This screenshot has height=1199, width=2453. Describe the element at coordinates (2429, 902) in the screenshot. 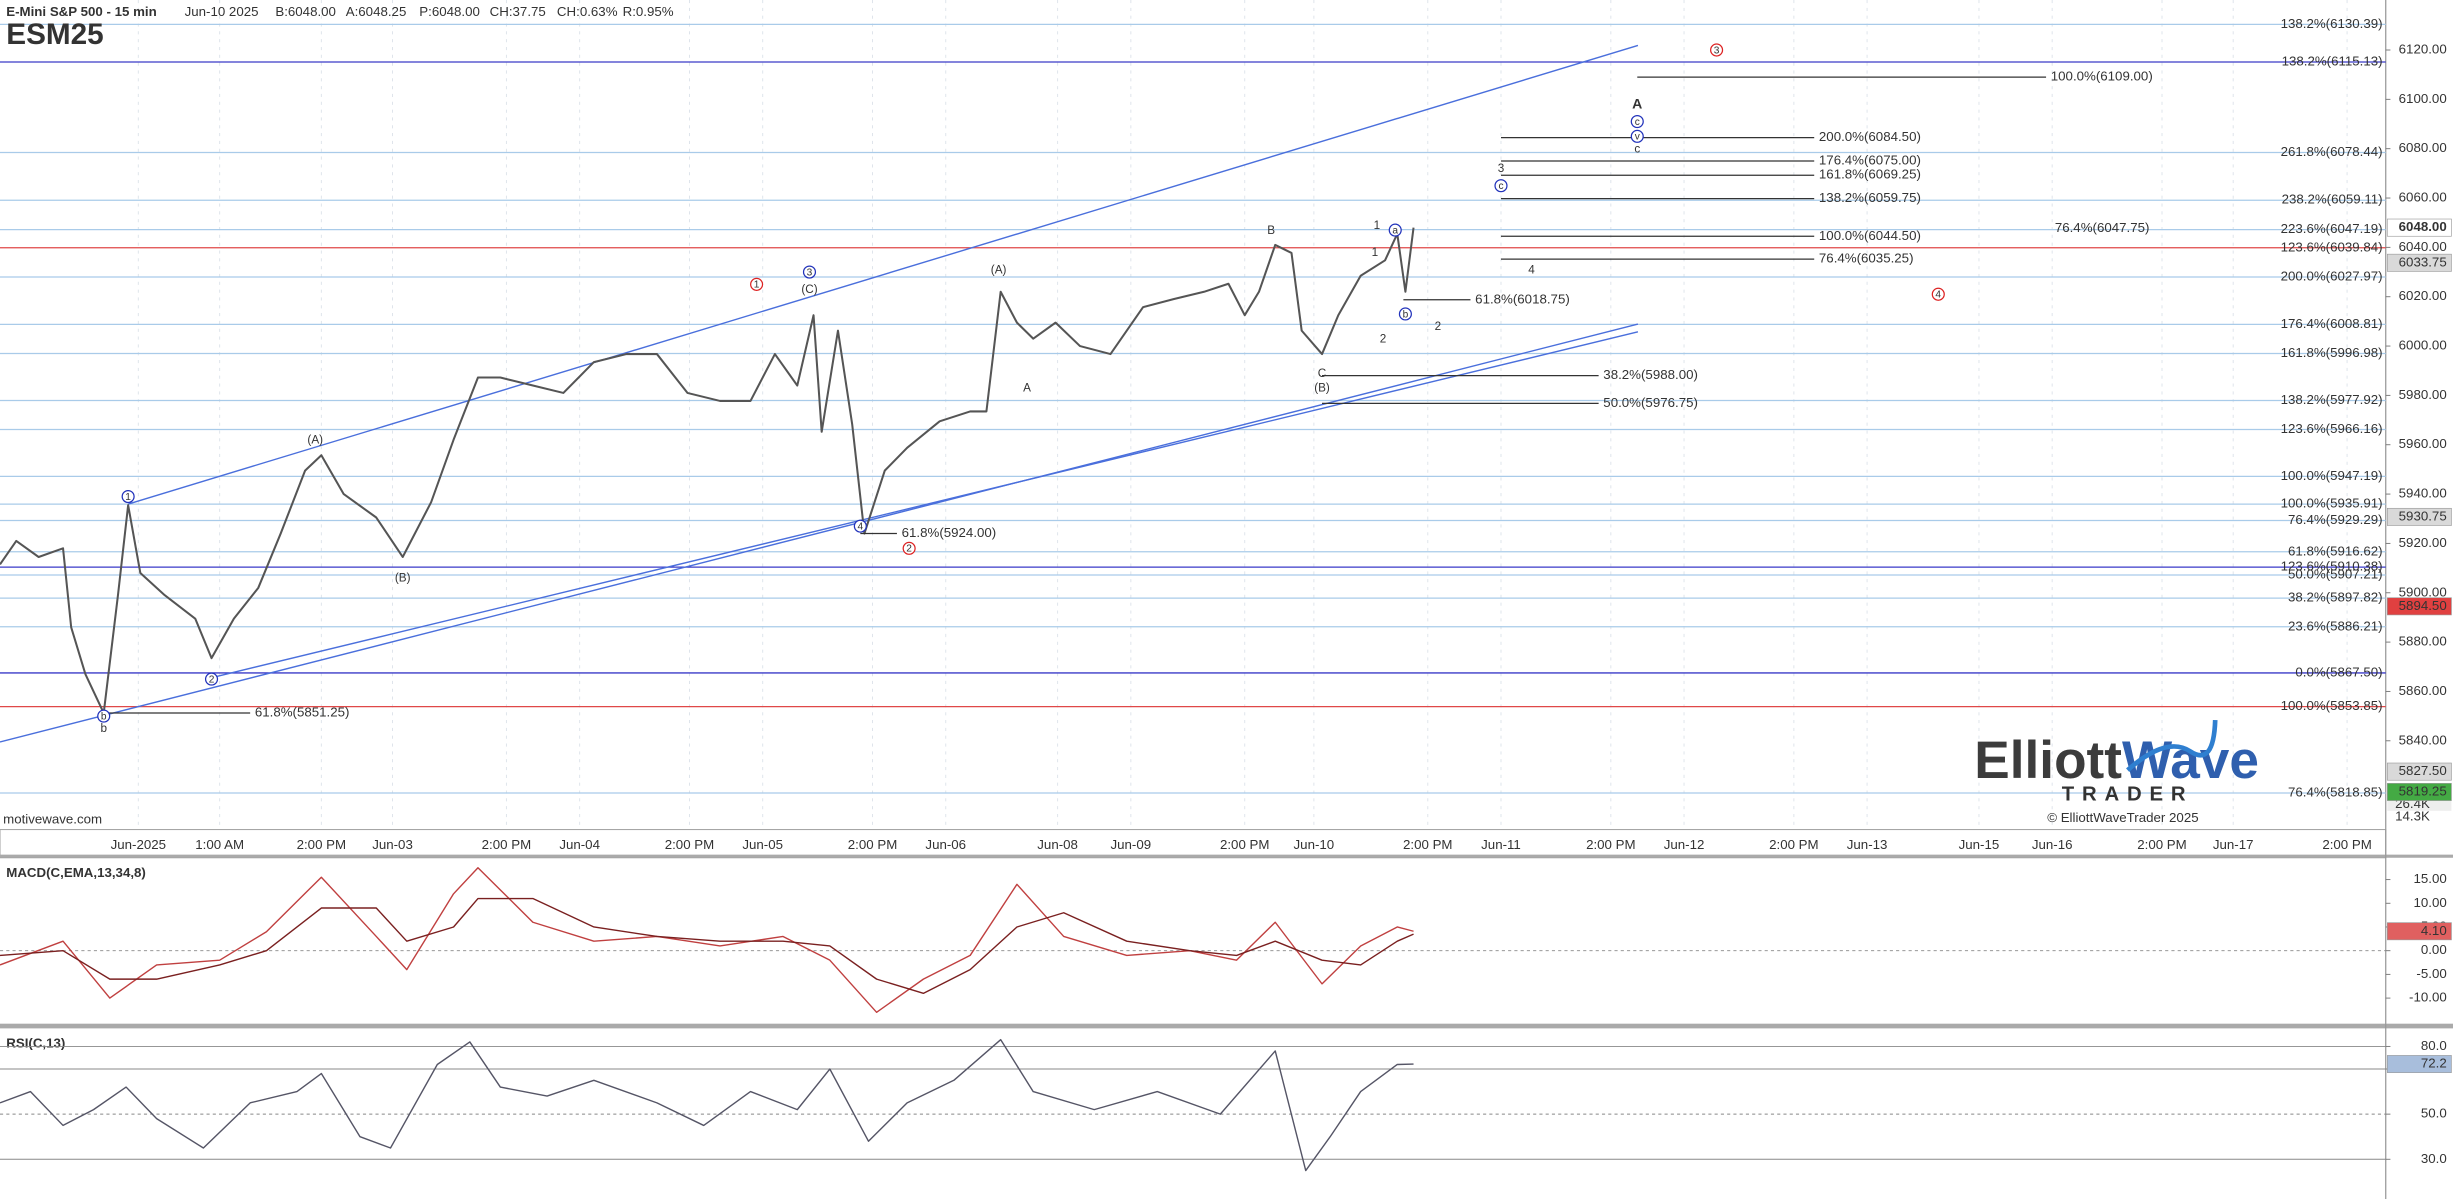

I see `y-tick-label: 10.00` at that location.